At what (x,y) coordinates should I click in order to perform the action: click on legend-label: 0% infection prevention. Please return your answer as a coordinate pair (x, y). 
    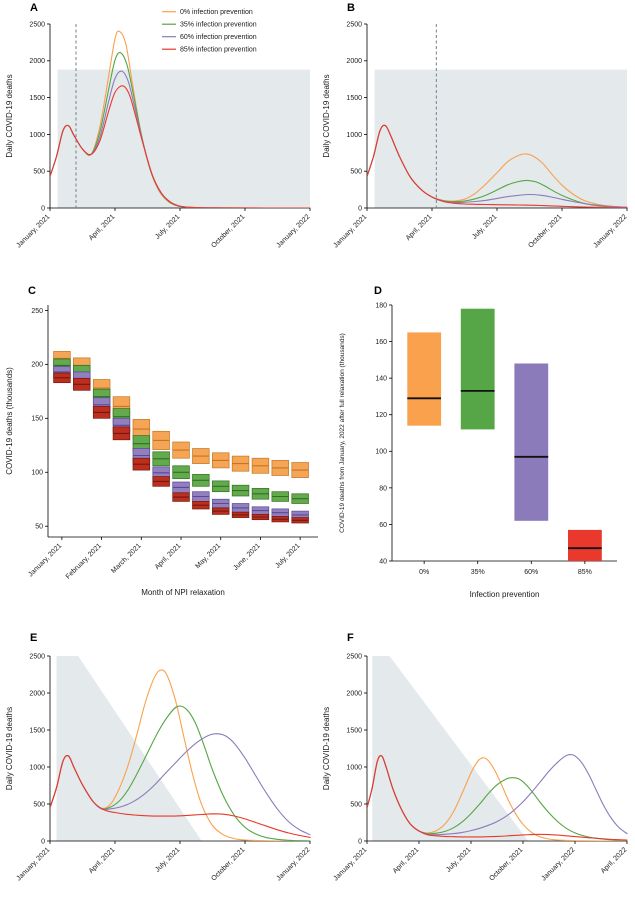
    Looking at the image, I should click on (216, 12).